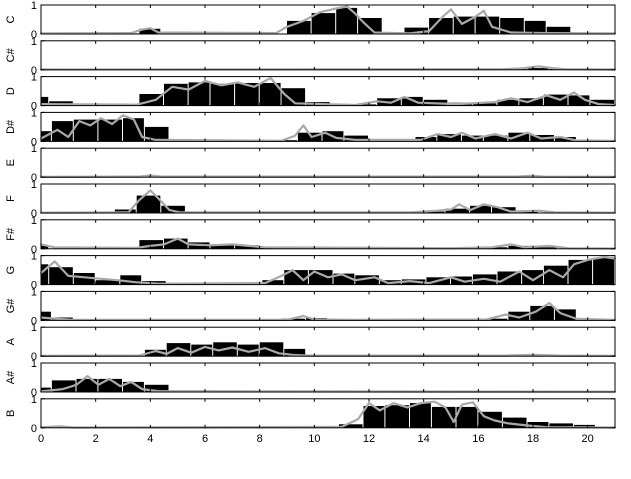 This screenshot has height=479, width=631. I want to click on panel-label: G#, so click(11, 306).